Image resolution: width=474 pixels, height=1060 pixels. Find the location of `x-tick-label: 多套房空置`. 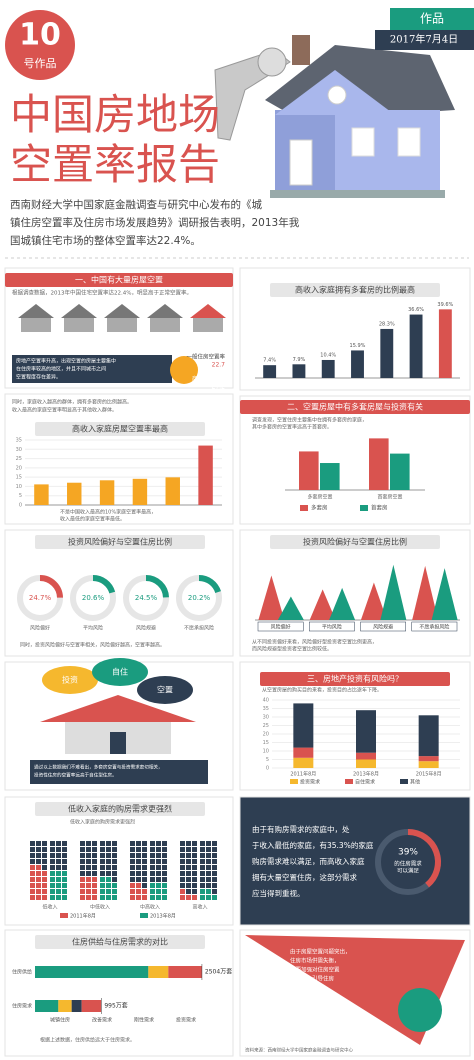

x-tick-label: 多套房空置 is located at coordinates (319, 497).